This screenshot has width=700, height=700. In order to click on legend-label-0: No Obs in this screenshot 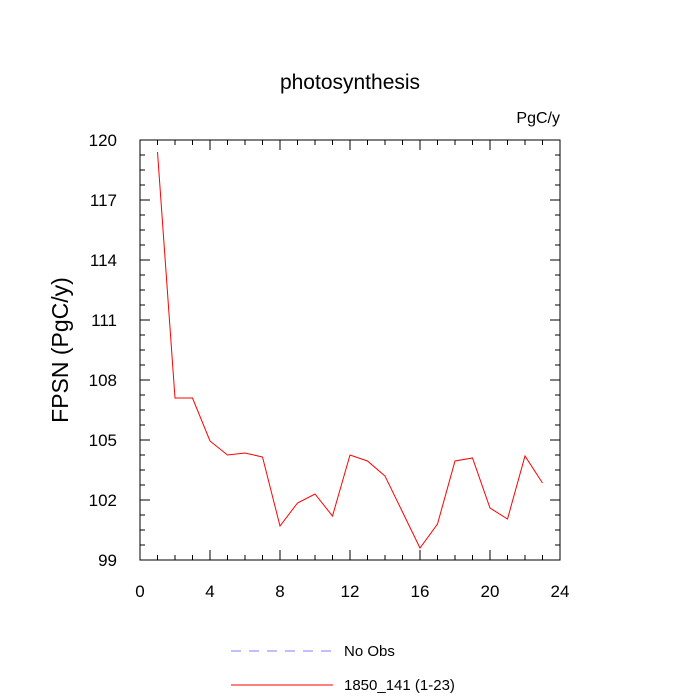, I will do `click(369, 651)`.